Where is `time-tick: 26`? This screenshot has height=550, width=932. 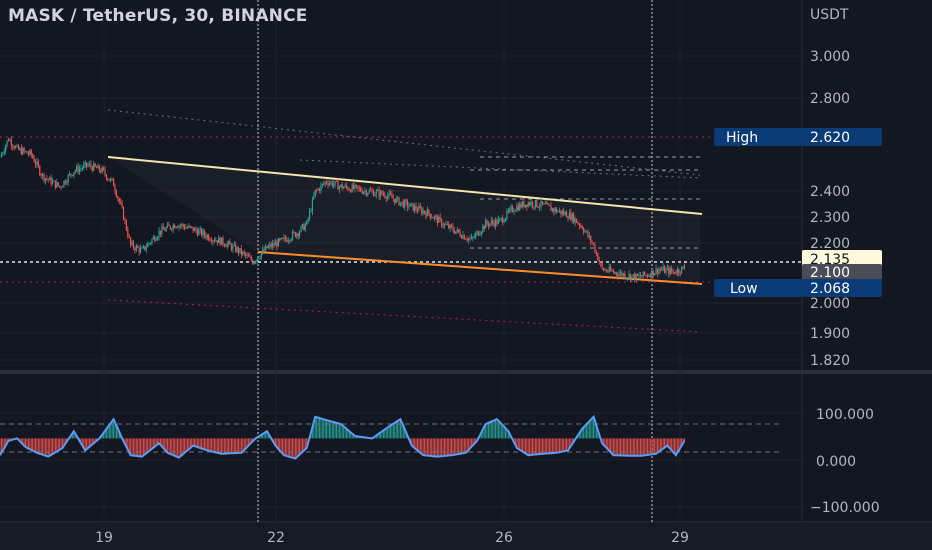
time-tick: 26 is located at coordinates (504, 538).